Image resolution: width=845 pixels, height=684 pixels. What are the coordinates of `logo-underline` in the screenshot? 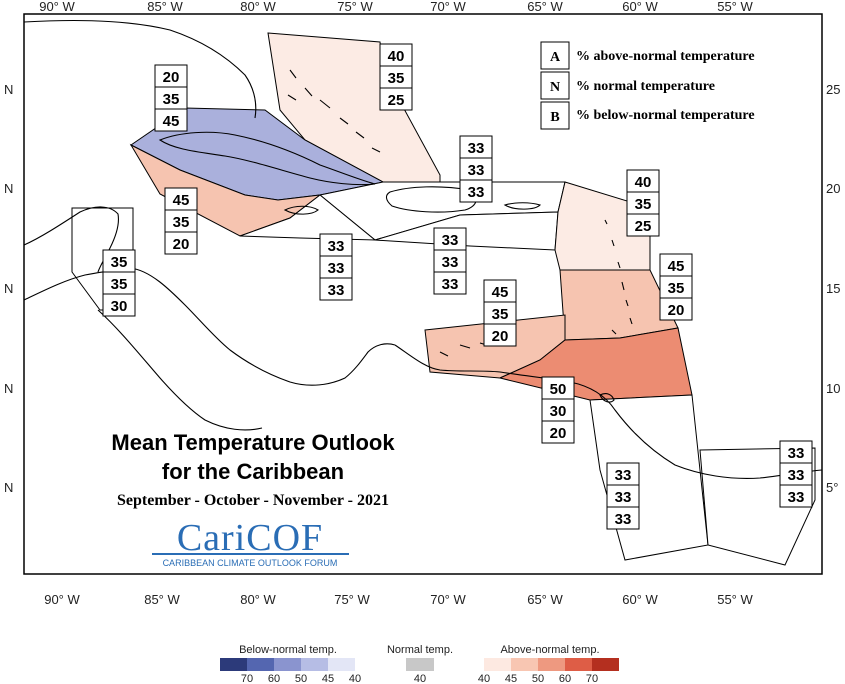 It's located at (250, 554).